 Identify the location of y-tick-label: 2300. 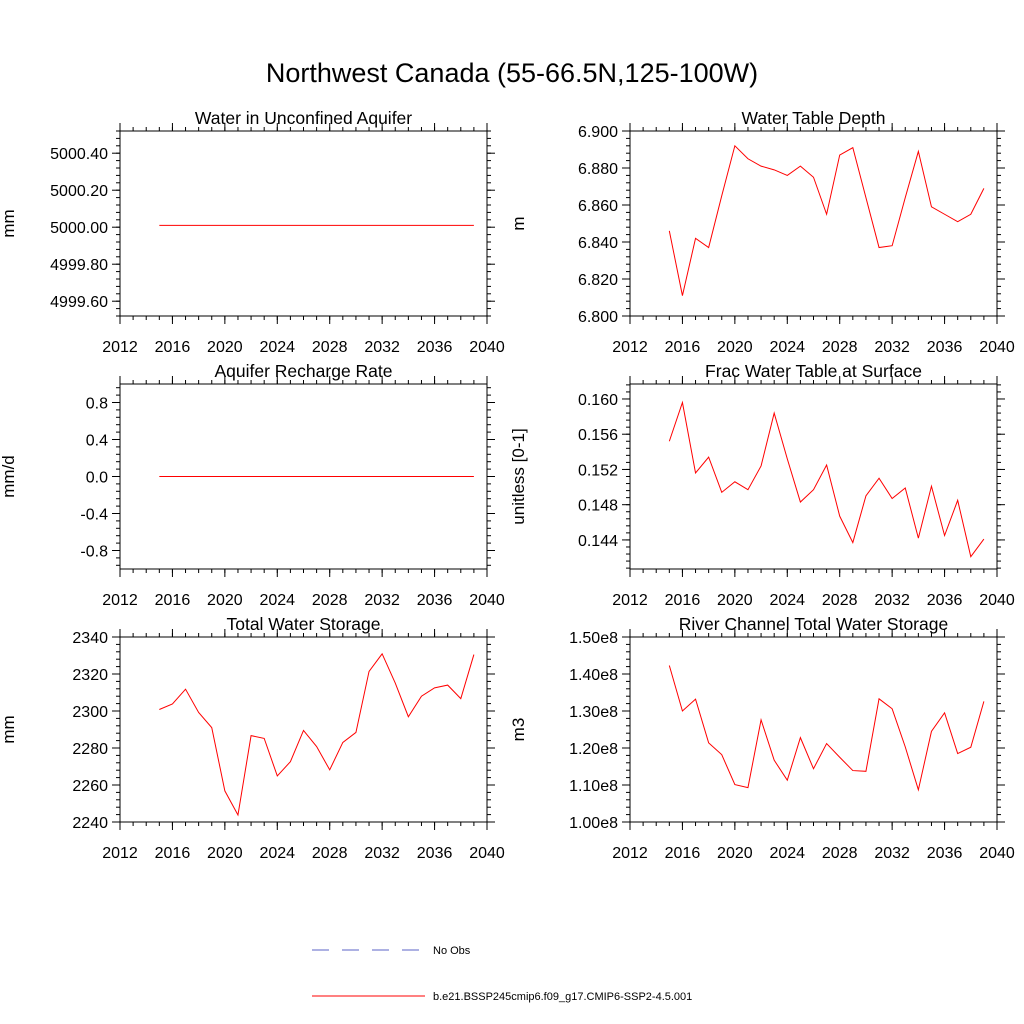
(90, 712).